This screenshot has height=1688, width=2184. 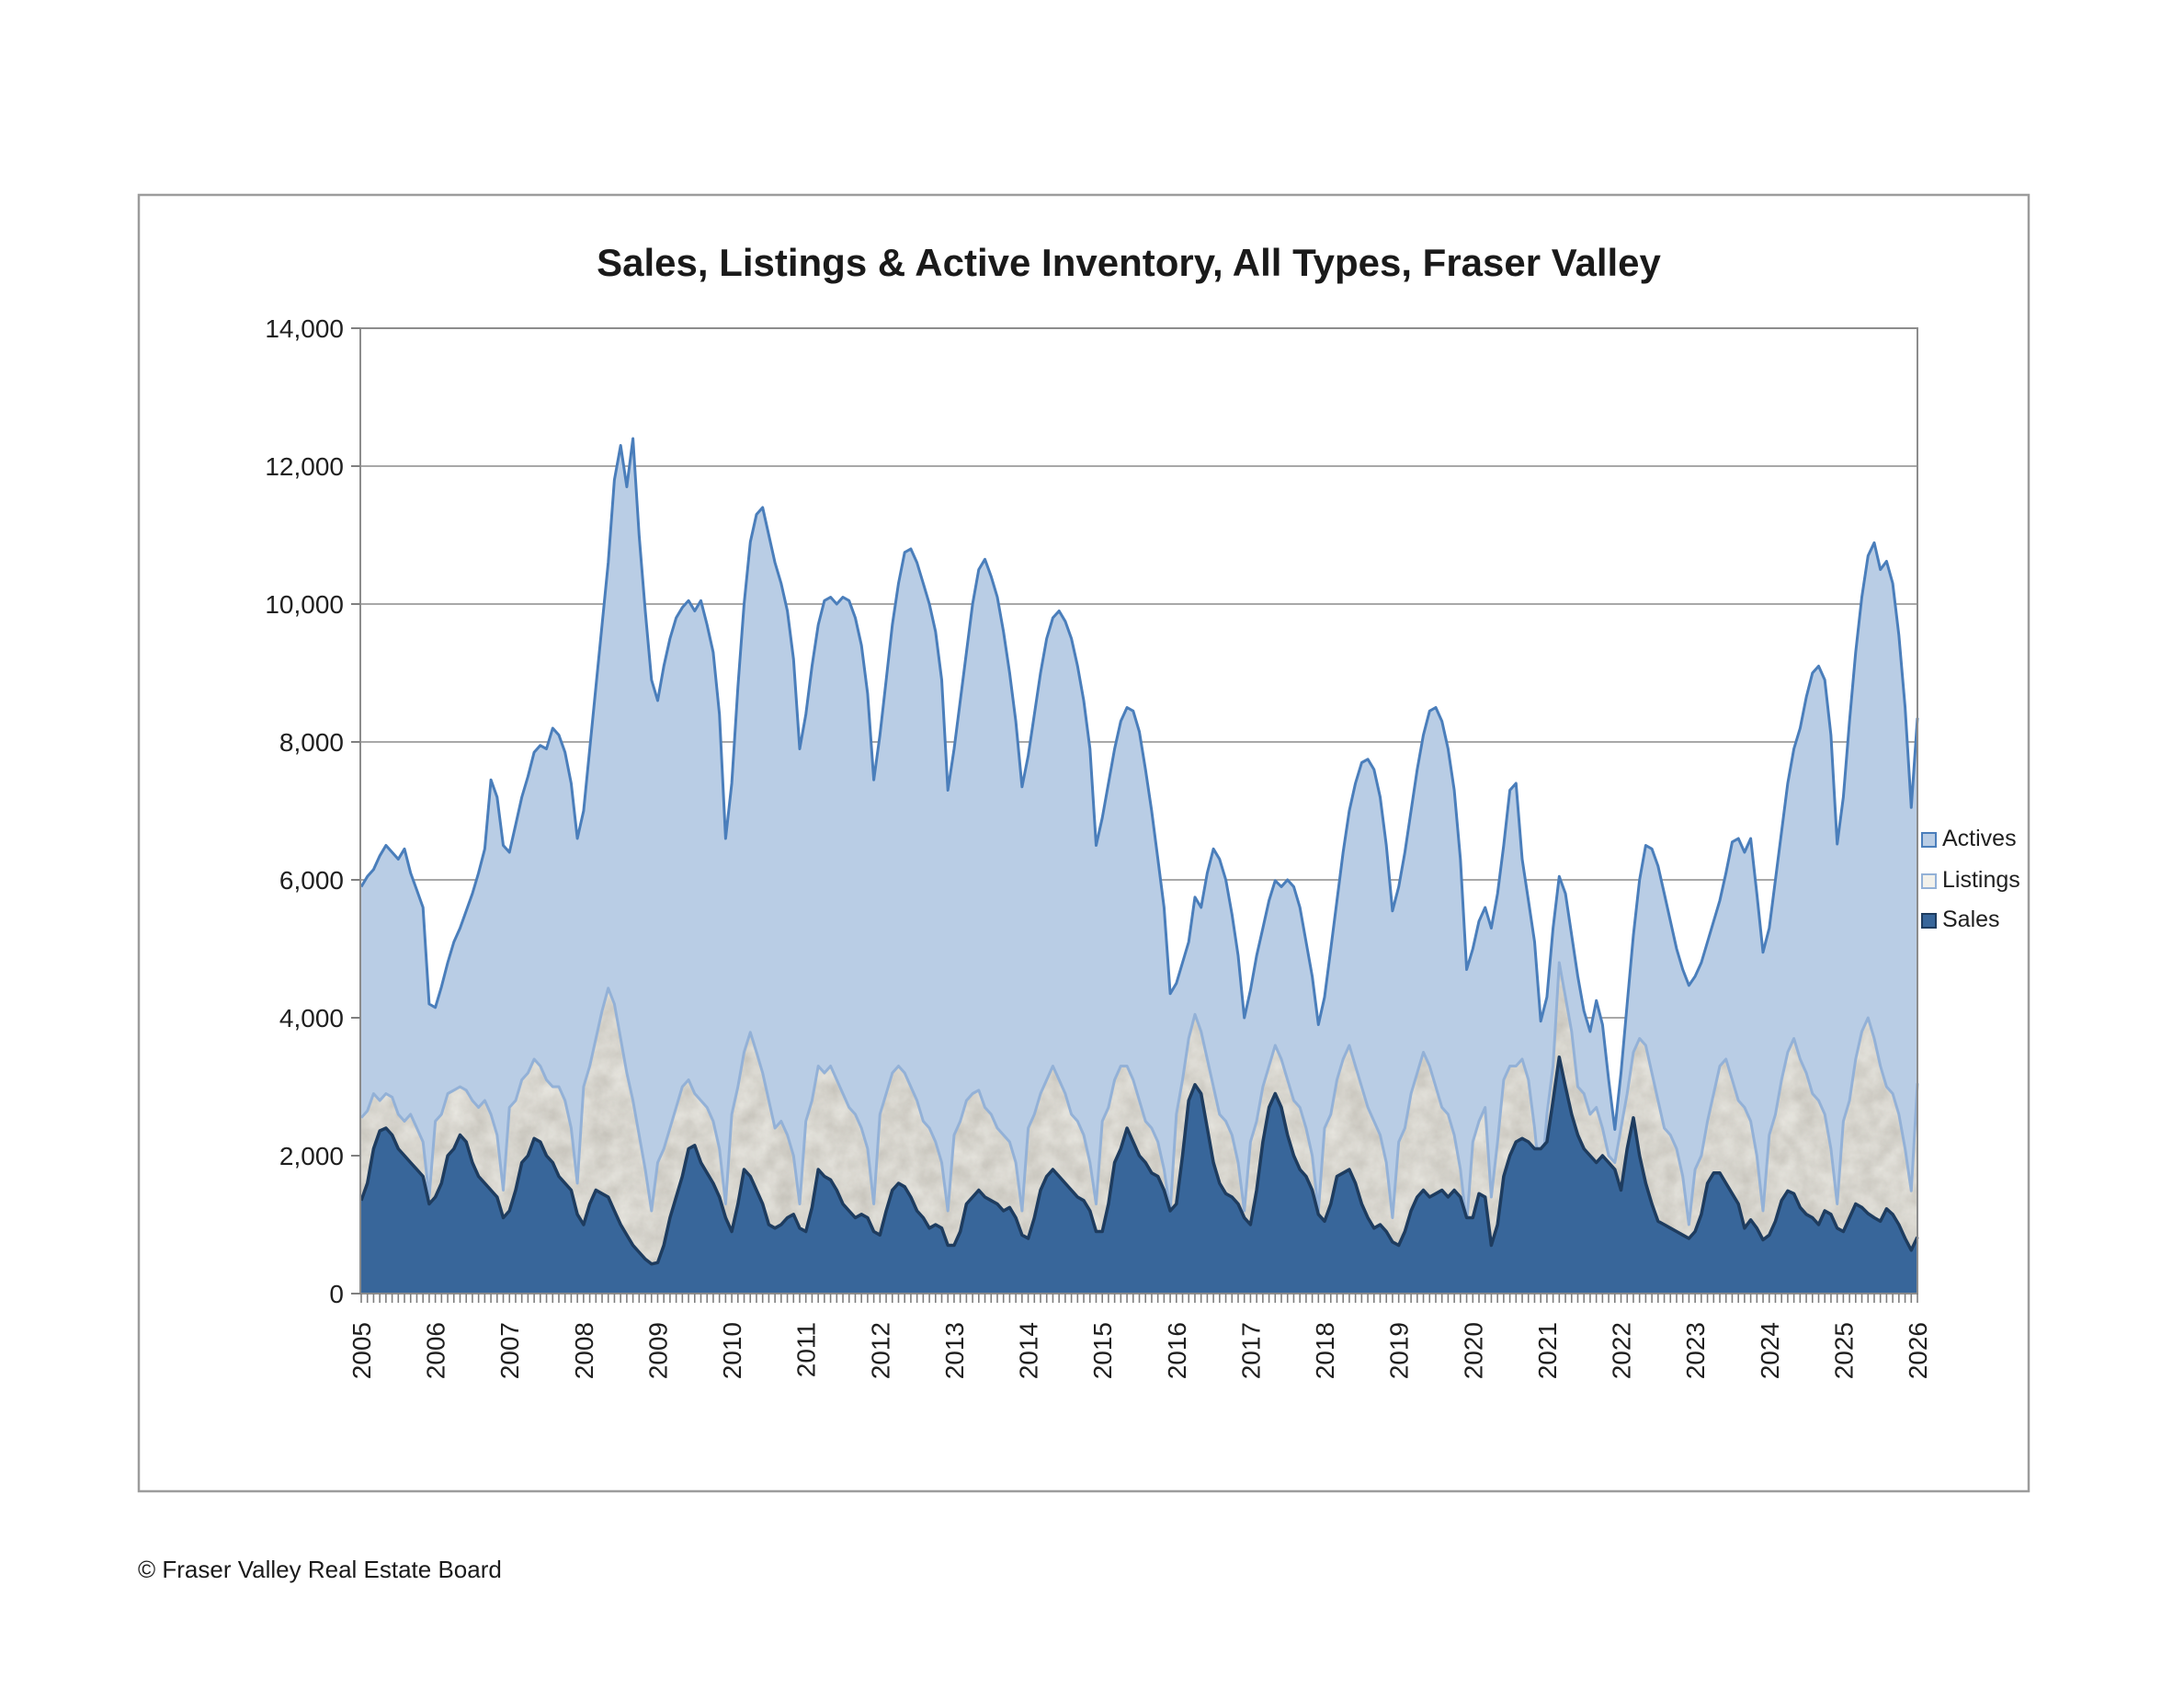 I want to click on x-year-label-2020: 2020, so click(x=1473, y=1351).